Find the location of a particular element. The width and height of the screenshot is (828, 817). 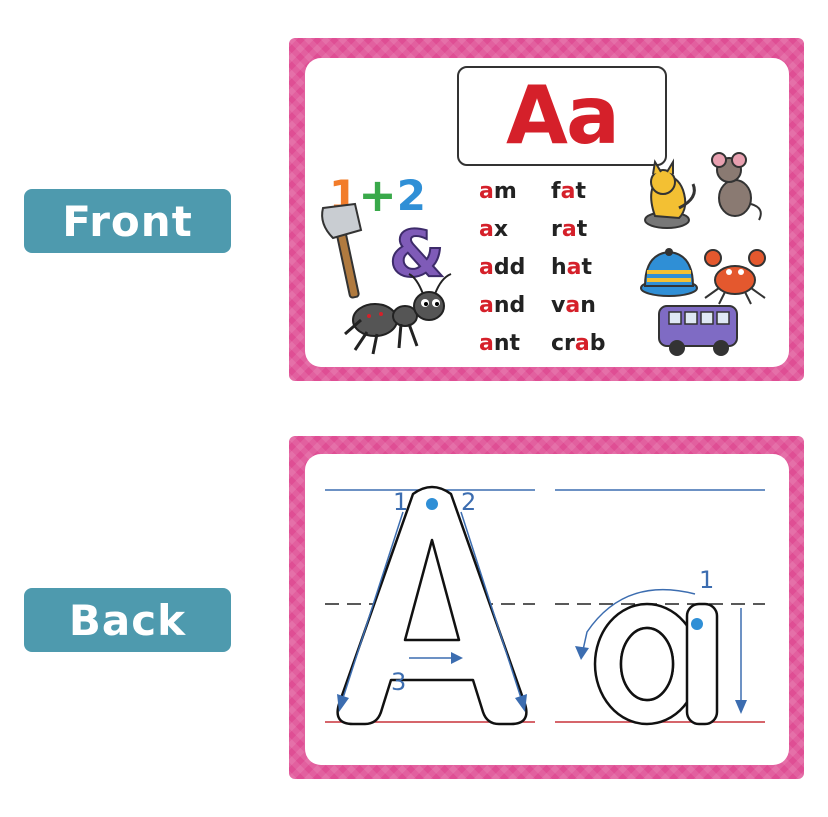

word-item: rat is located at coordinates (569, 229).